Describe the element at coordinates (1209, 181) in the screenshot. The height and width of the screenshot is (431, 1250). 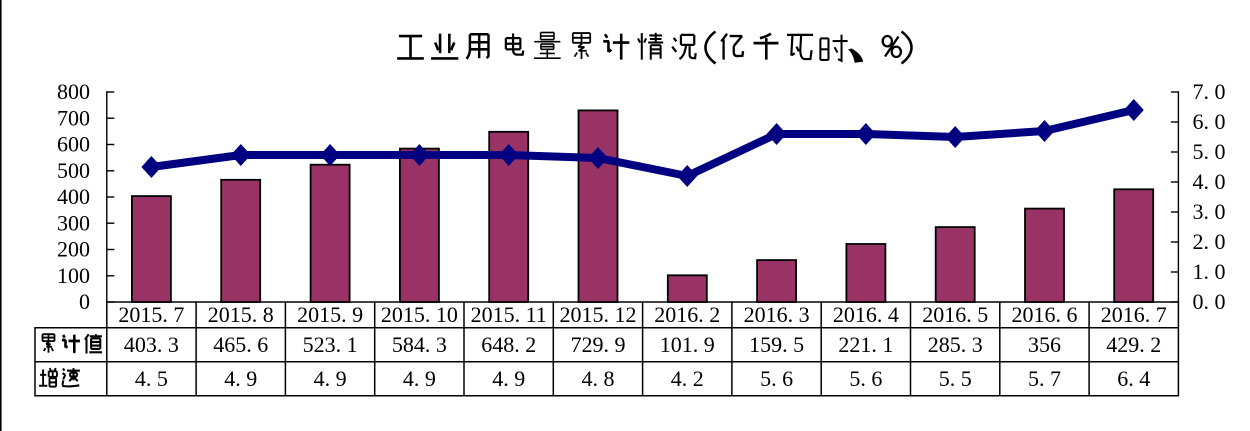
I see `svg-text: 4. 0` at that location.